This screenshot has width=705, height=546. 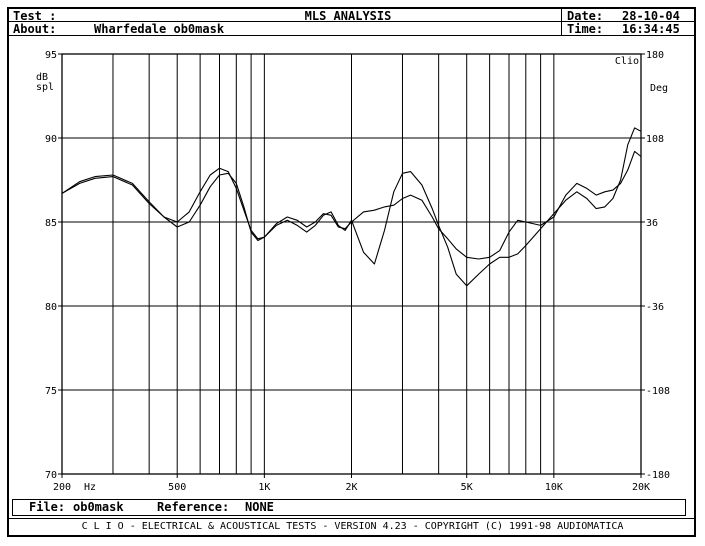 I want to click on y-tick-label: 90, so click(x=51, y=139).